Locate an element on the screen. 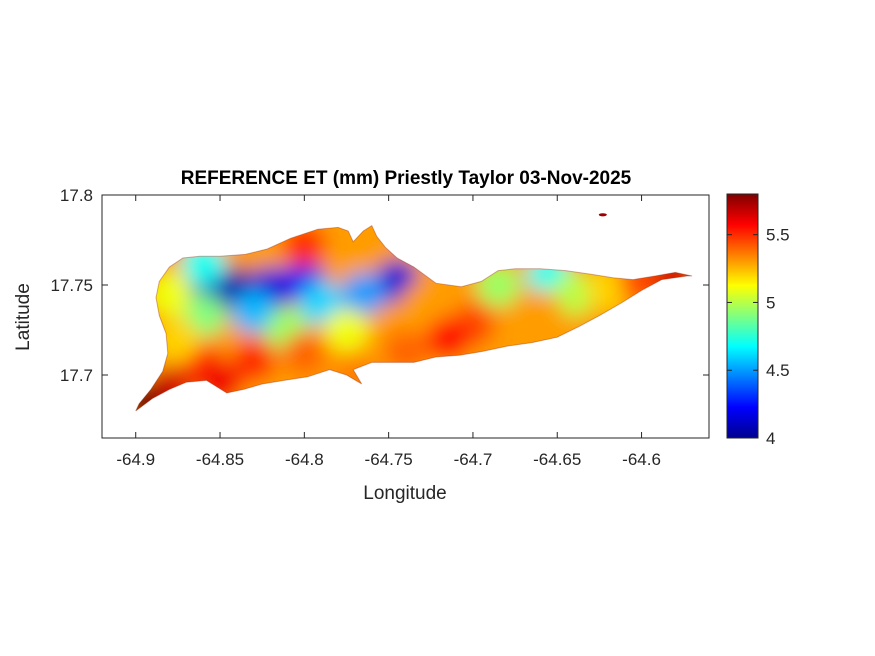 This screenshot has width=875, height=656. colorbar-frame is located at coordinates (742, 316).